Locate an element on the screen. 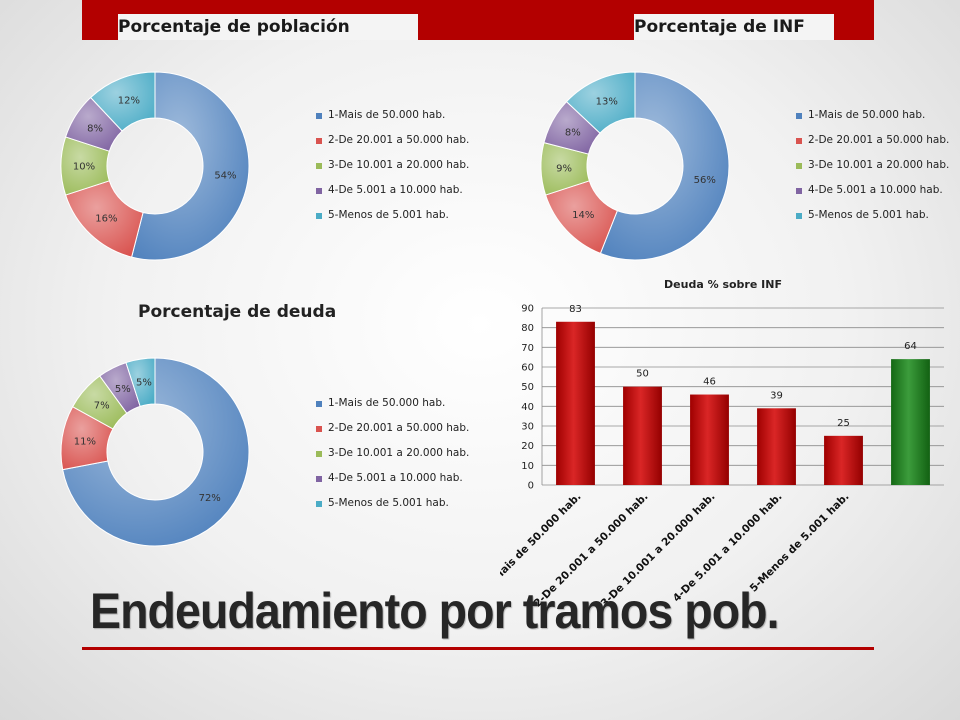 Image resolution: width=960 pixels, height=720 pixels. inf-legend-entry-4: 4-De 5.001 a 10.000 hab. is located at coordinates (872, 196).